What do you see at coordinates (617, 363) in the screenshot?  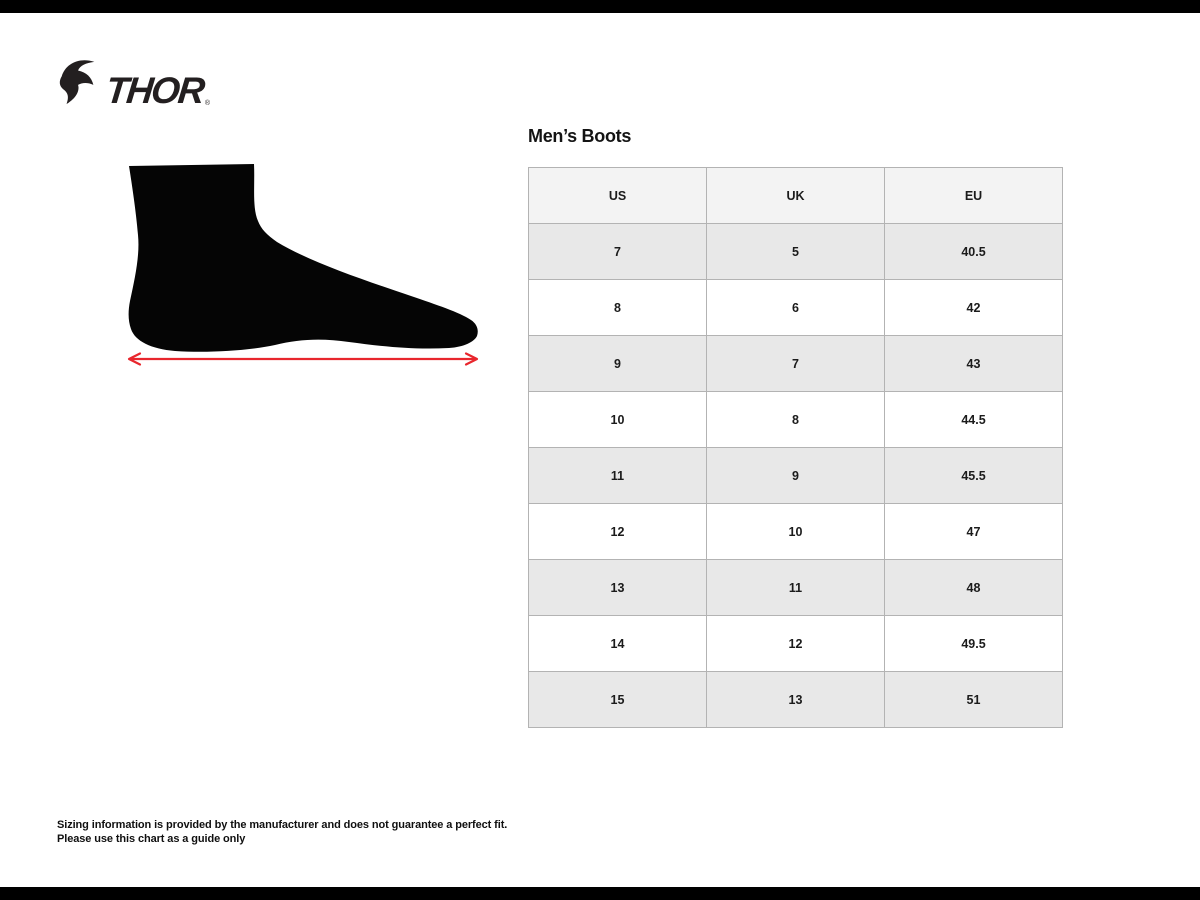 I see `us-size-cell: 9` at bounding box center [617, 363].